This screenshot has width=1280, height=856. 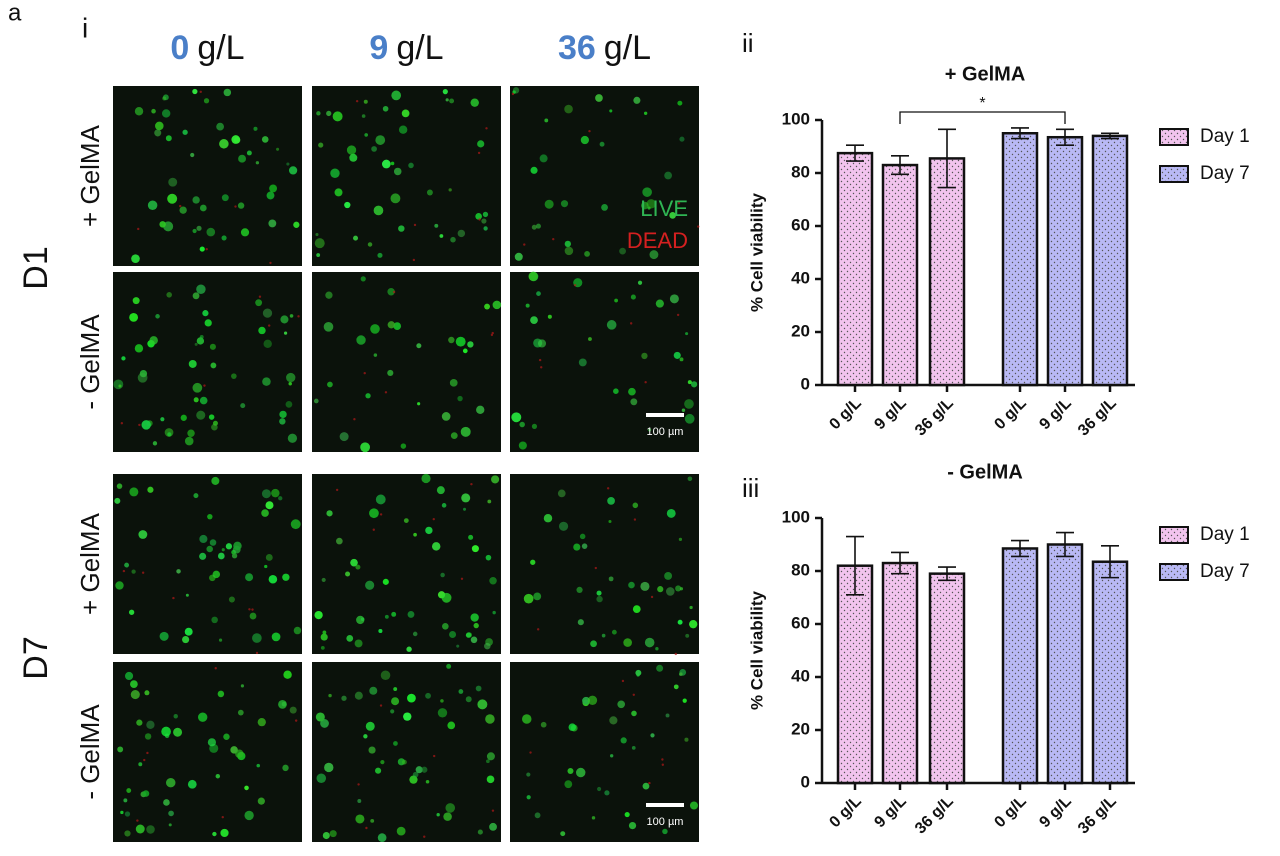 I want to click on column-header: 0 g/L, so click(x=207, y=48).